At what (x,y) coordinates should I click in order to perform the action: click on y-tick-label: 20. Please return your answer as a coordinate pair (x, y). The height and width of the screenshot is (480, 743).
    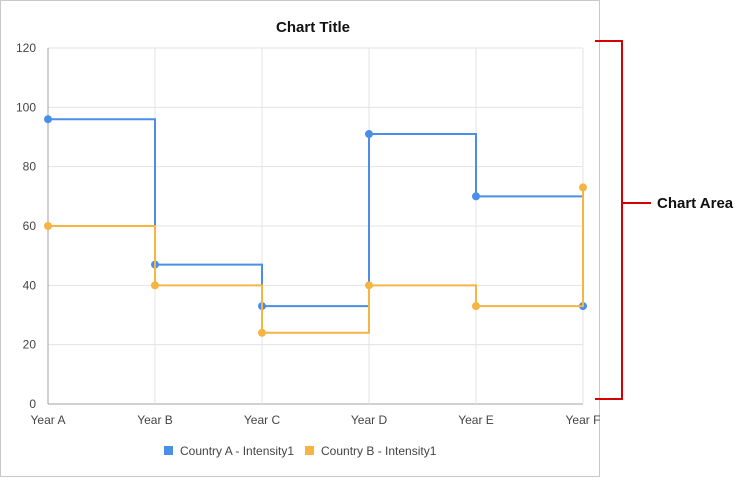
    Looking at the image, I should click on (30, 345).